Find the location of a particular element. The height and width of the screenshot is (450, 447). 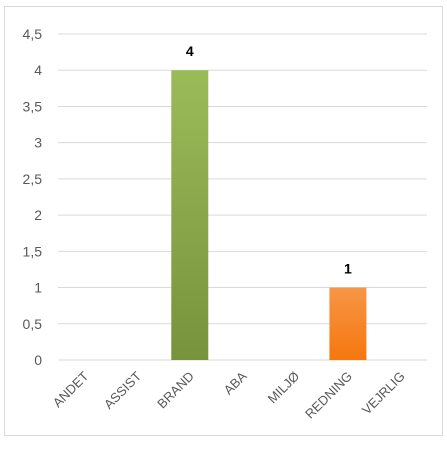

x-category-label: REDNING is located at coordinates (328, 395).